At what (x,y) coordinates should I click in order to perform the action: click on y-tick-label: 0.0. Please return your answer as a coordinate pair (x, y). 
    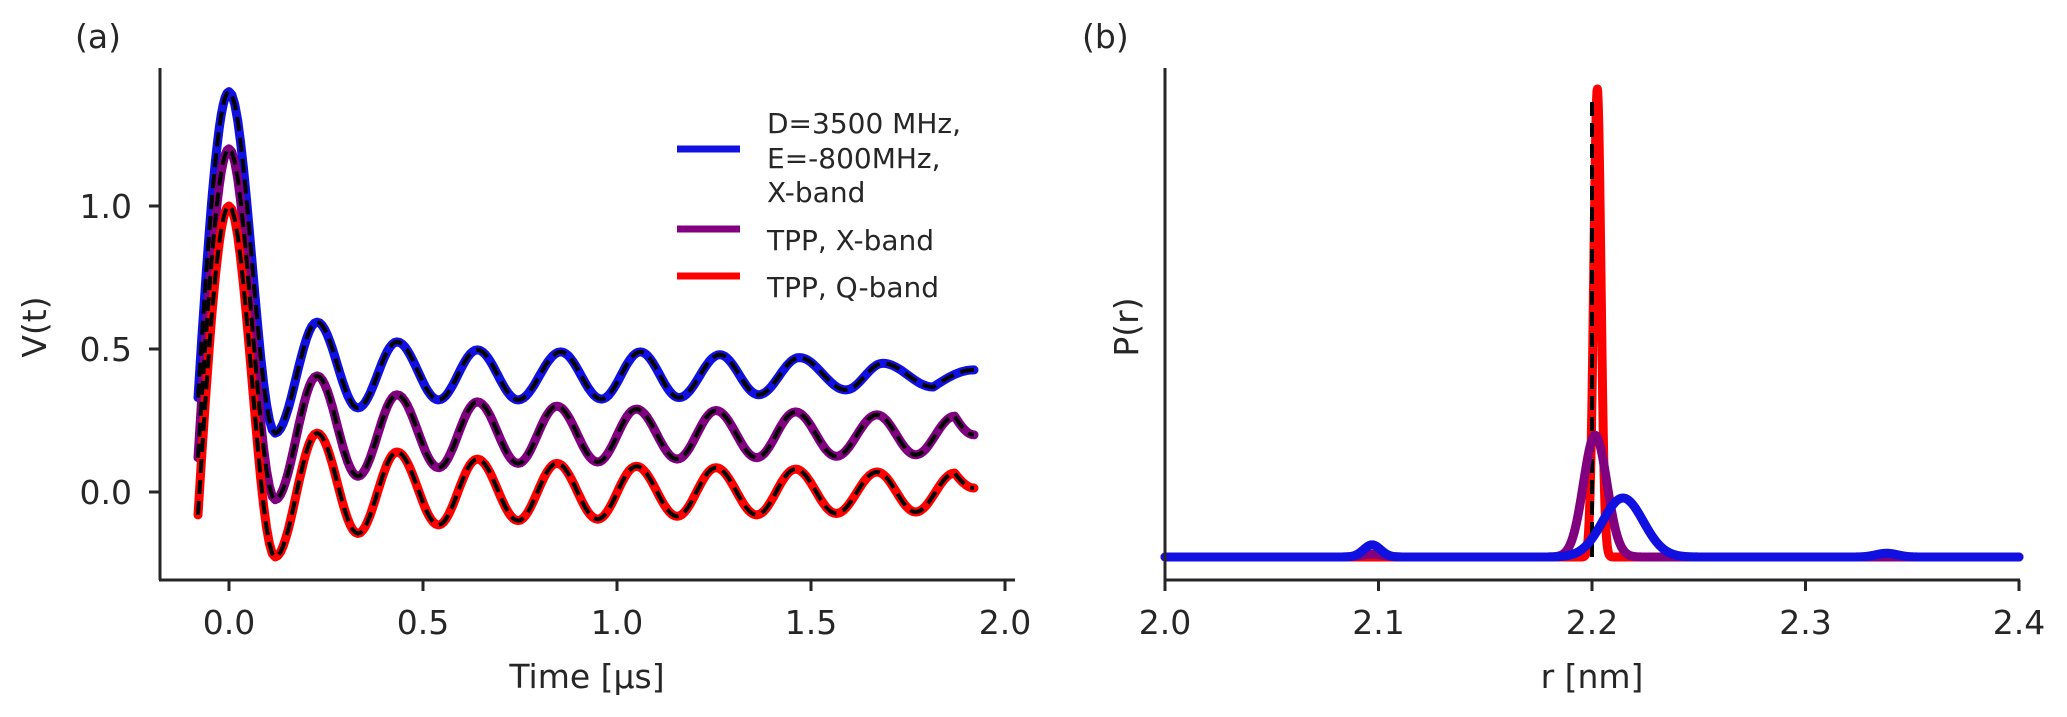
    Looking at the image, I should click on (106, 492).